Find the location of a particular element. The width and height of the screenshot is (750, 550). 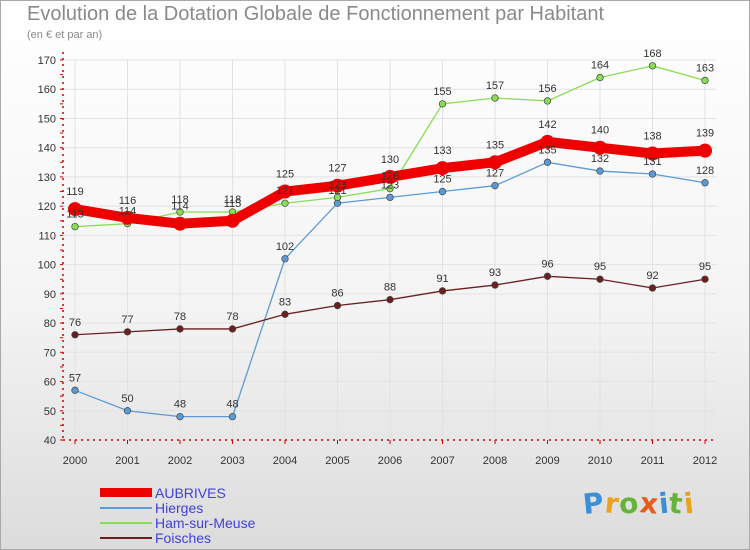

data-label-foisches: 96 is located at coordinates (547, 264).